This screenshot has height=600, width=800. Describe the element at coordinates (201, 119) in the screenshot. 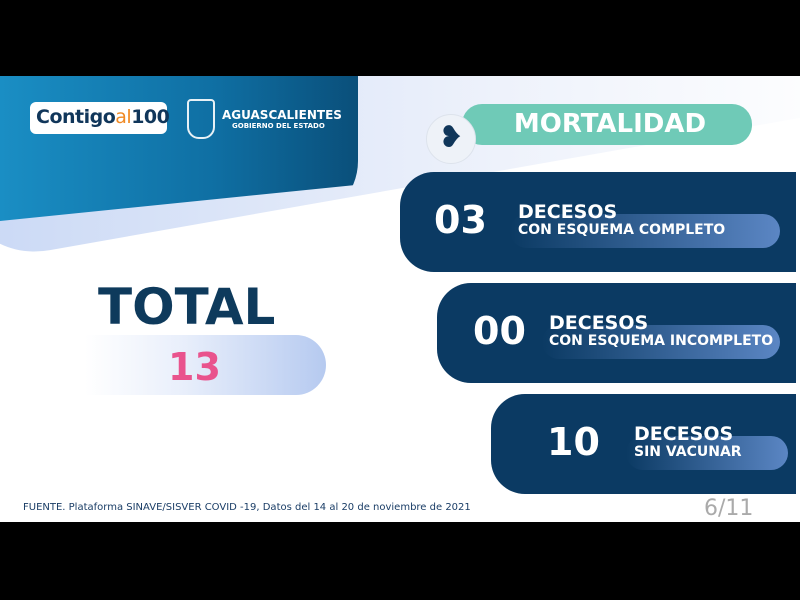

I see `state-crest-icon` at that location.